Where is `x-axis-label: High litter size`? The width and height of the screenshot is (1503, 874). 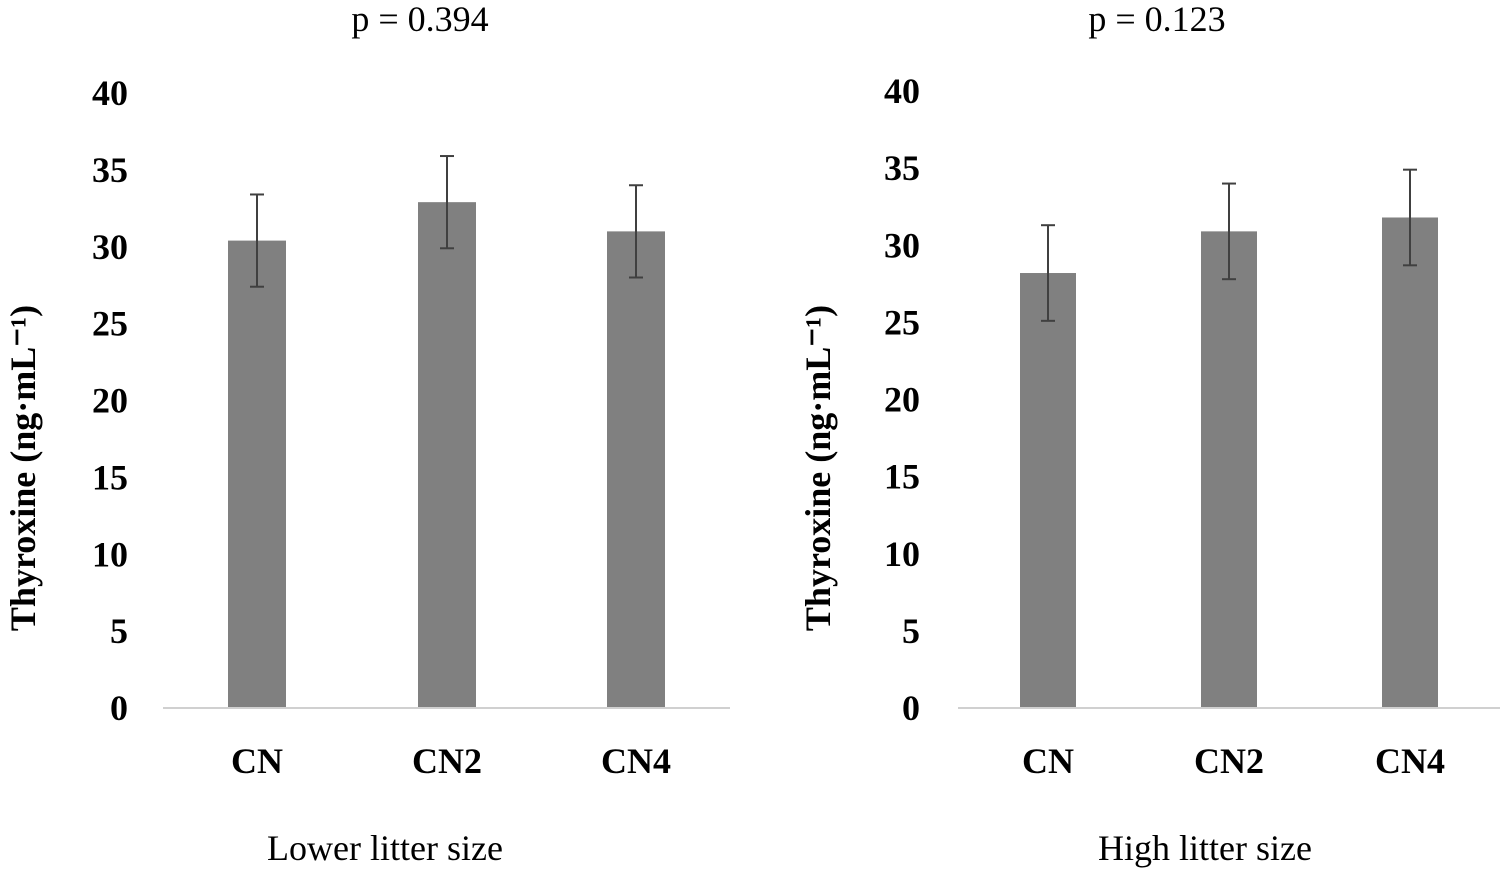
x-axis-label: High litter size is located at coordinates (1205, 848).